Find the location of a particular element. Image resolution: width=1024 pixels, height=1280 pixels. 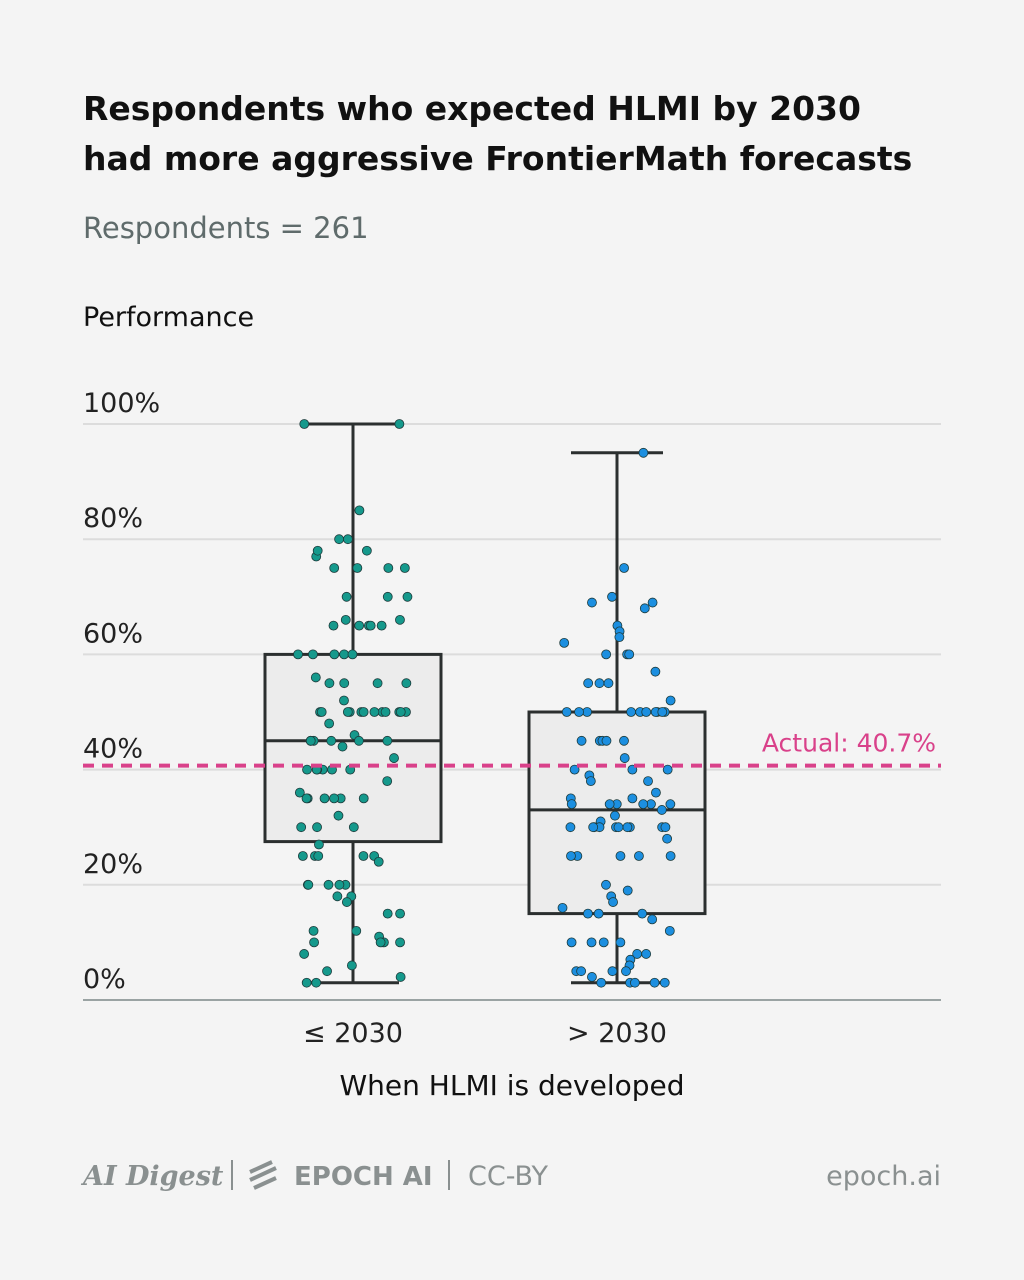

y-tick-label: 40% is located at coordinates (113, 749).